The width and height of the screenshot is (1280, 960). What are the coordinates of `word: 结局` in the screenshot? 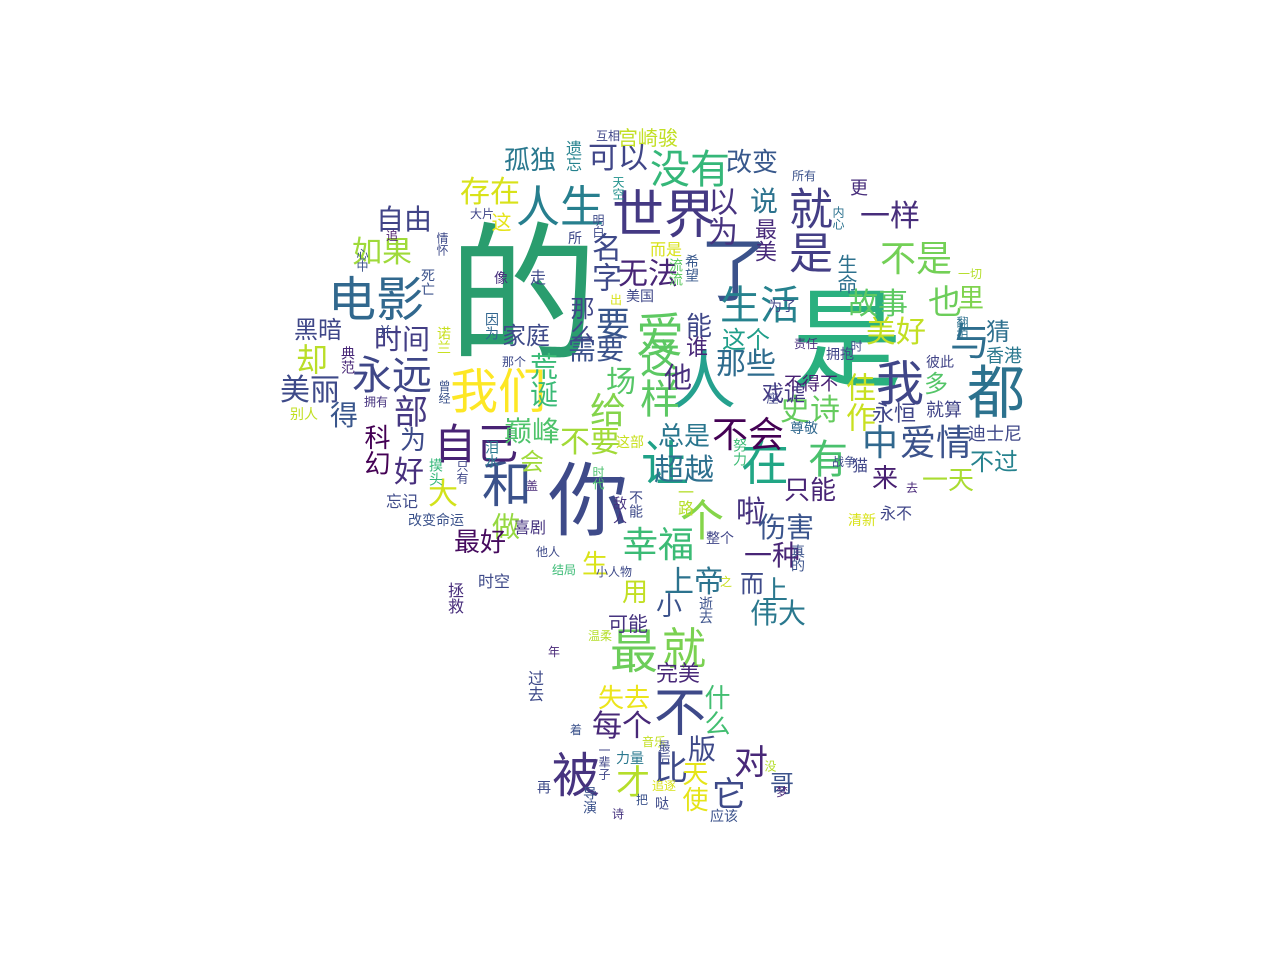 It's located at (564, 570).